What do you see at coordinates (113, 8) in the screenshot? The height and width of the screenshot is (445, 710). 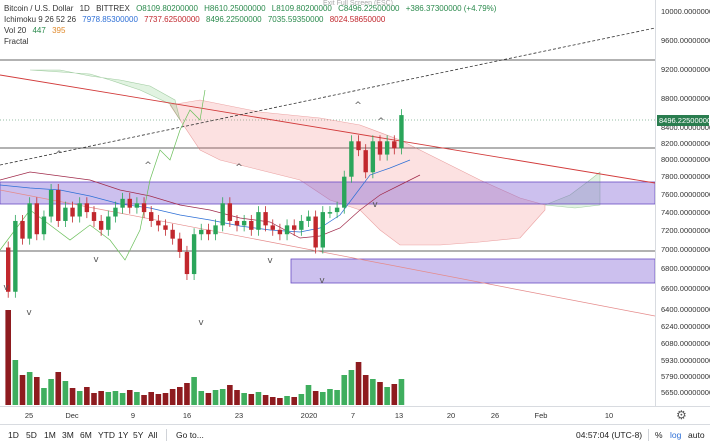 I see `legend-exchange: BITTREX` at bounding box center [113, 8].